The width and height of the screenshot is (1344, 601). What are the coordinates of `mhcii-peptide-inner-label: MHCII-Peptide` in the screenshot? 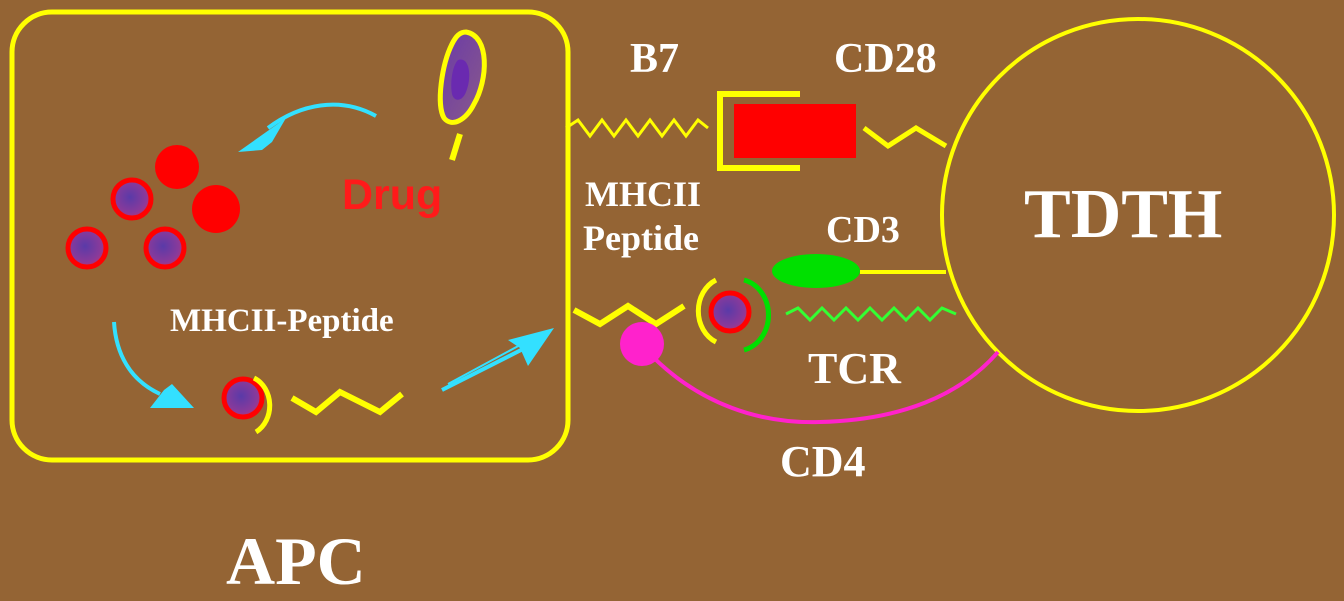 It's located at (282, 321).